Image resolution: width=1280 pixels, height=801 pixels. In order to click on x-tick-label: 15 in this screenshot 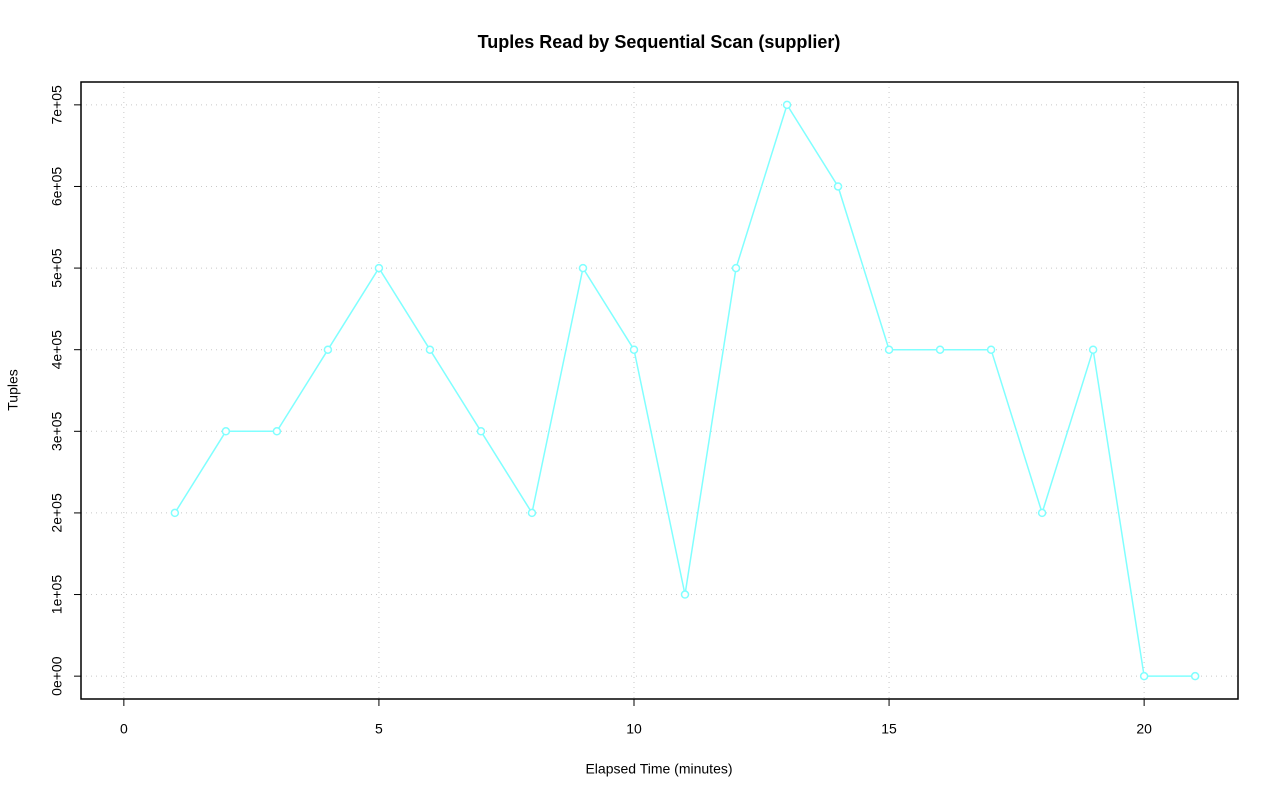, I will do `click(889, 729)`.